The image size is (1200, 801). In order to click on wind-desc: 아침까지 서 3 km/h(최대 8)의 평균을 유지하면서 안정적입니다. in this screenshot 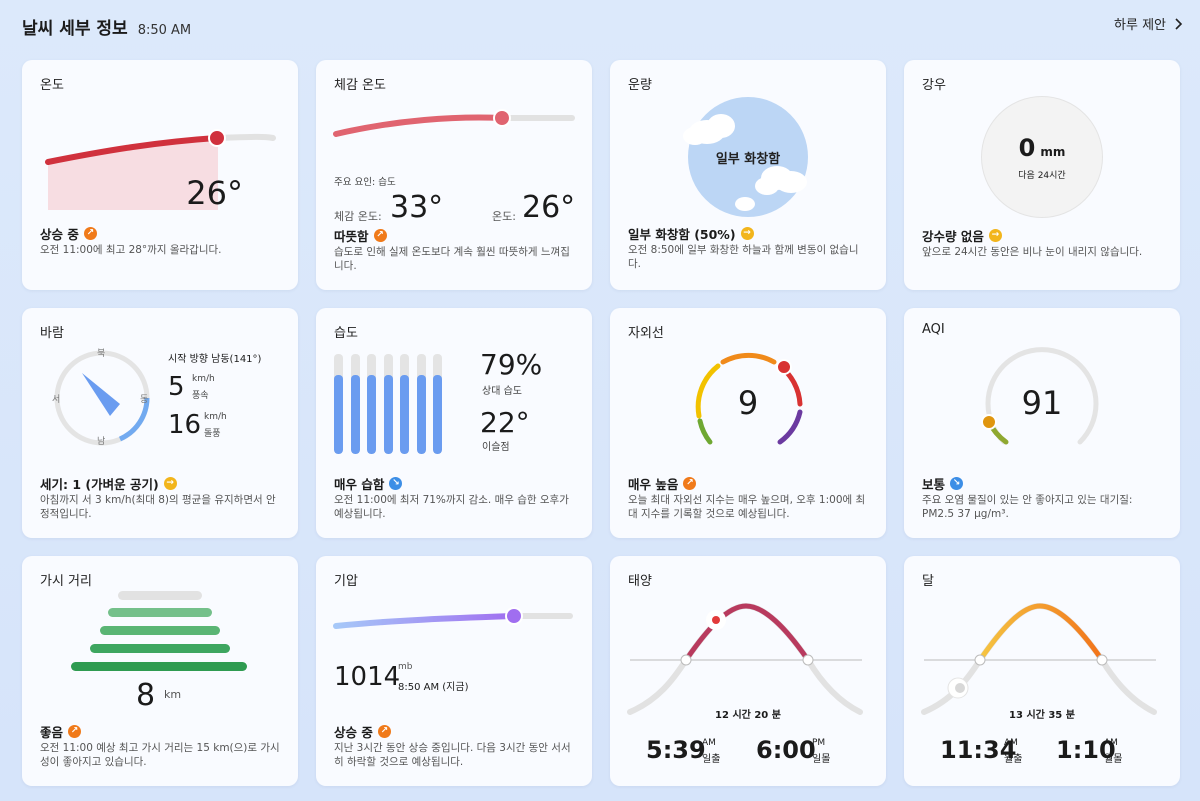, I will do `click(158, 507)`.